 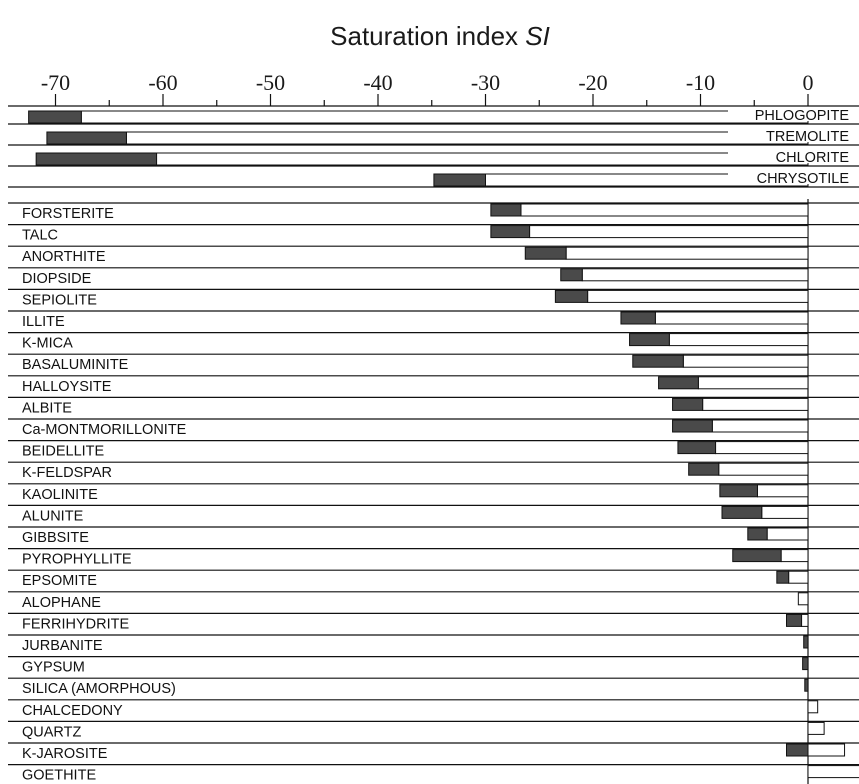 I want to click on mineral-label: GOETHITE, so click(x=59, y=776).